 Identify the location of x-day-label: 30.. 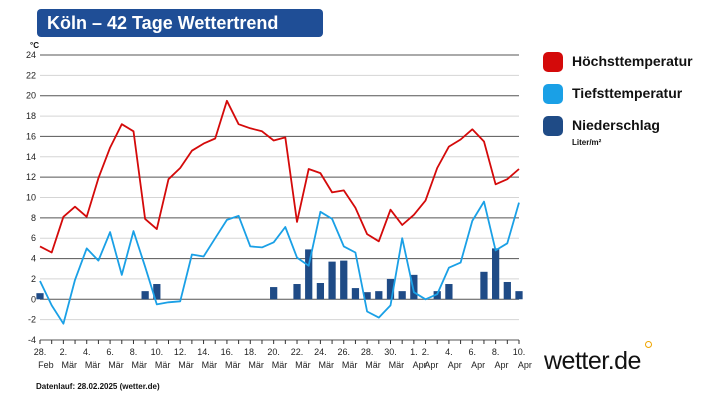
(390, 352).